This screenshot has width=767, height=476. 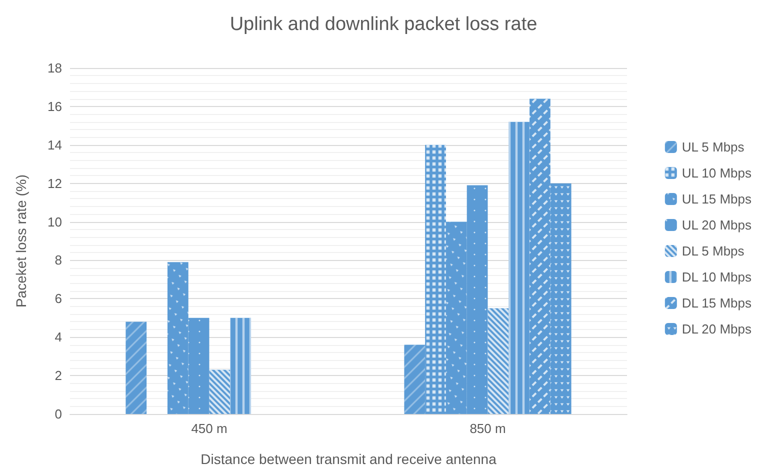 I want to click on x-tick-label: 850 m, so click(x=488, y=428).